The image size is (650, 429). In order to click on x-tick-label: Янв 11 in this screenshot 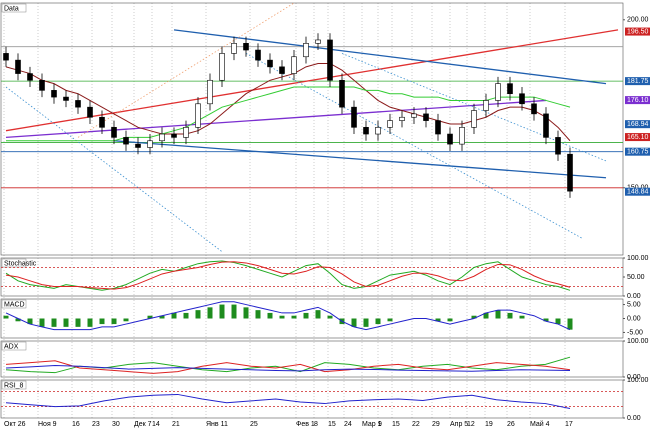, I will do `click(217, 424)`.